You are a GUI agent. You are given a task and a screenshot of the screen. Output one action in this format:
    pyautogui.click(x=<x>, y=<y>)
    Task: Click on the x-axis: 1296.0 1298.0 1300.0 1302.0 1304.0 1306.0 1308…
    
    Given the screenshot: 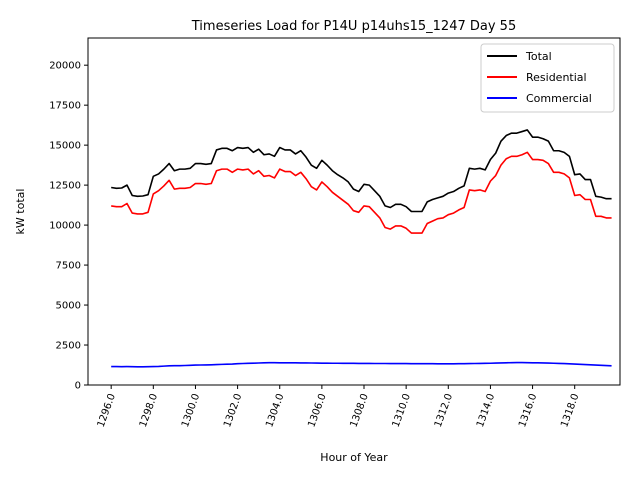 What is the action you would take?
    pyautogui.click(x=339, y=407)
    